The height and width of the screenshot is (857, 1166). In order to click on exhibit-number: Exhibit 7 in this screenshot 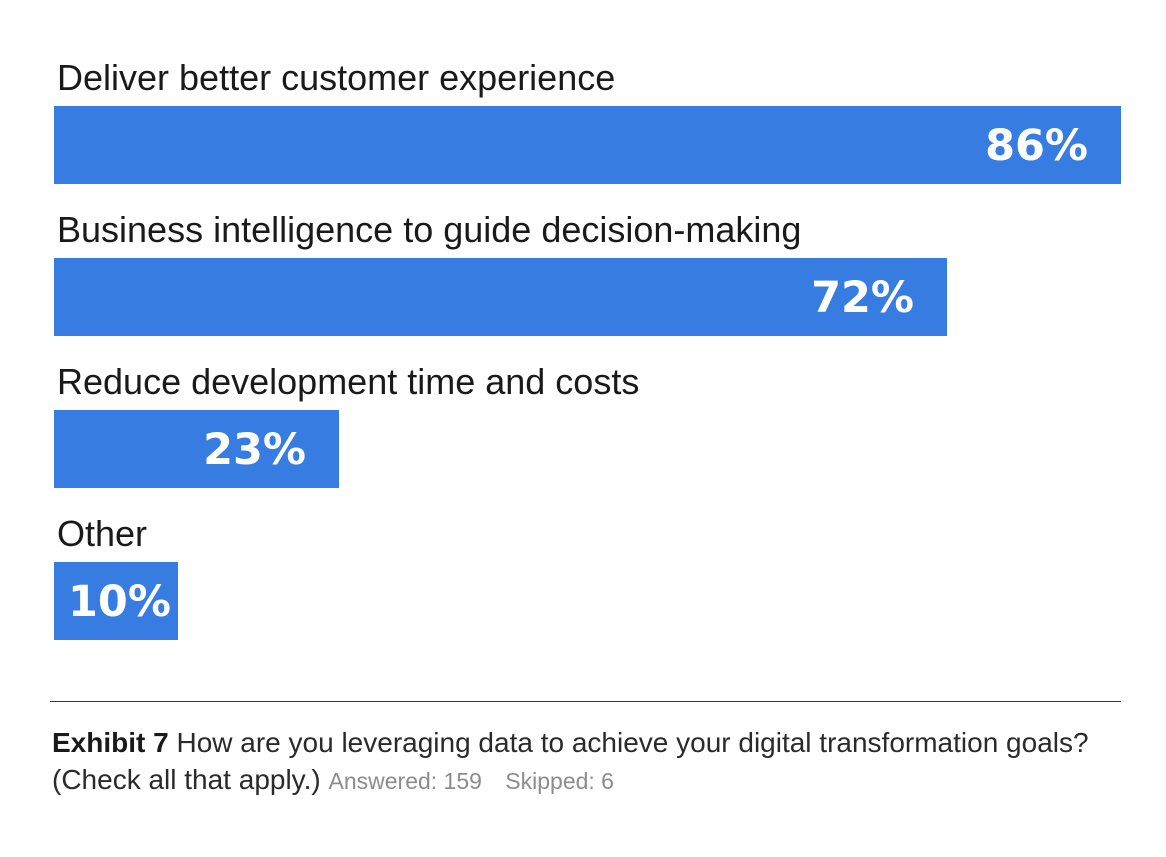, I will do `click(110, 742)`.